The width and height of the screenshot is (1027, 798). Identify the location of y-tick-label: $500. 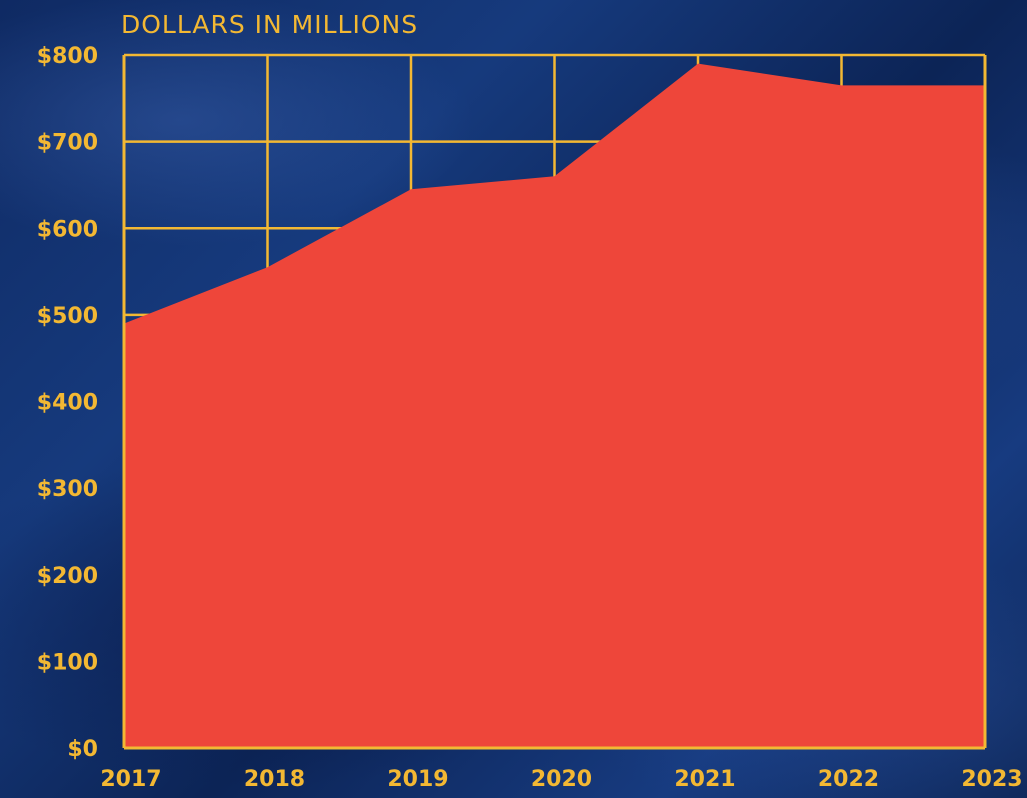
(67, 316).